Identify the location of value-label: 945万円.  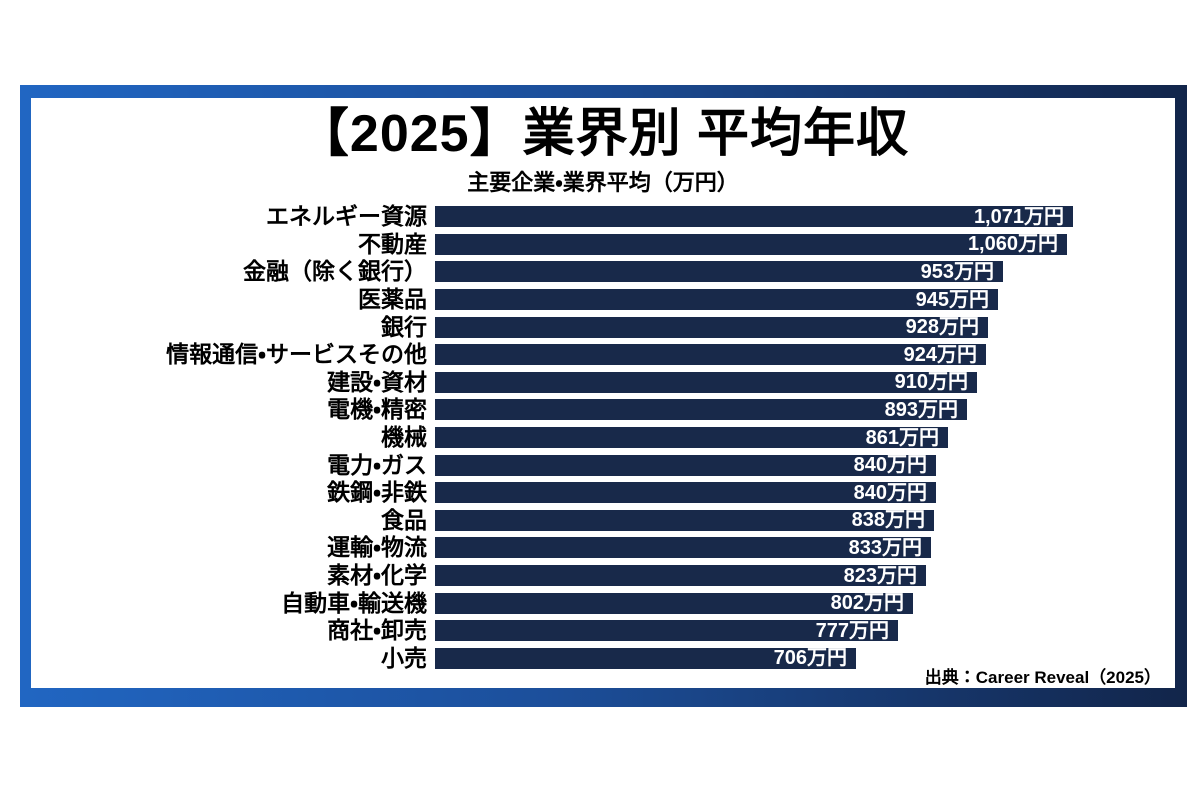
(952, 299).